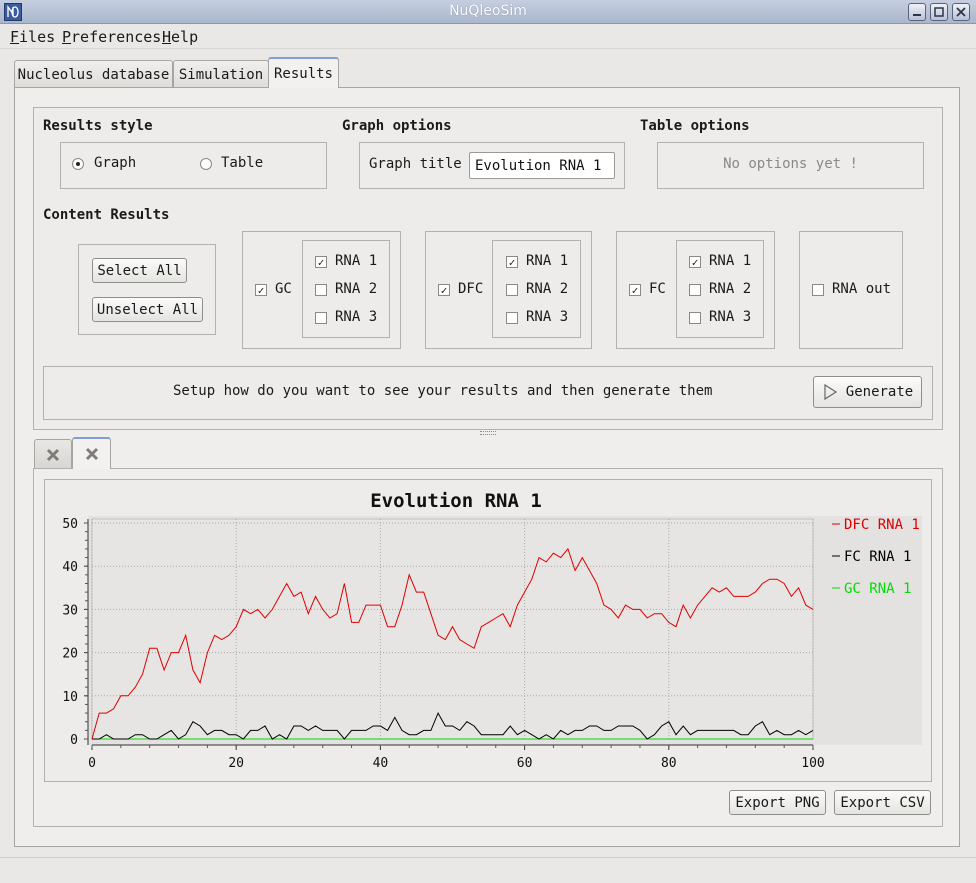  Describe the element at coordinates (877, 557) in the screenshot. I see `legend-label: FC RNA 1` at that location.